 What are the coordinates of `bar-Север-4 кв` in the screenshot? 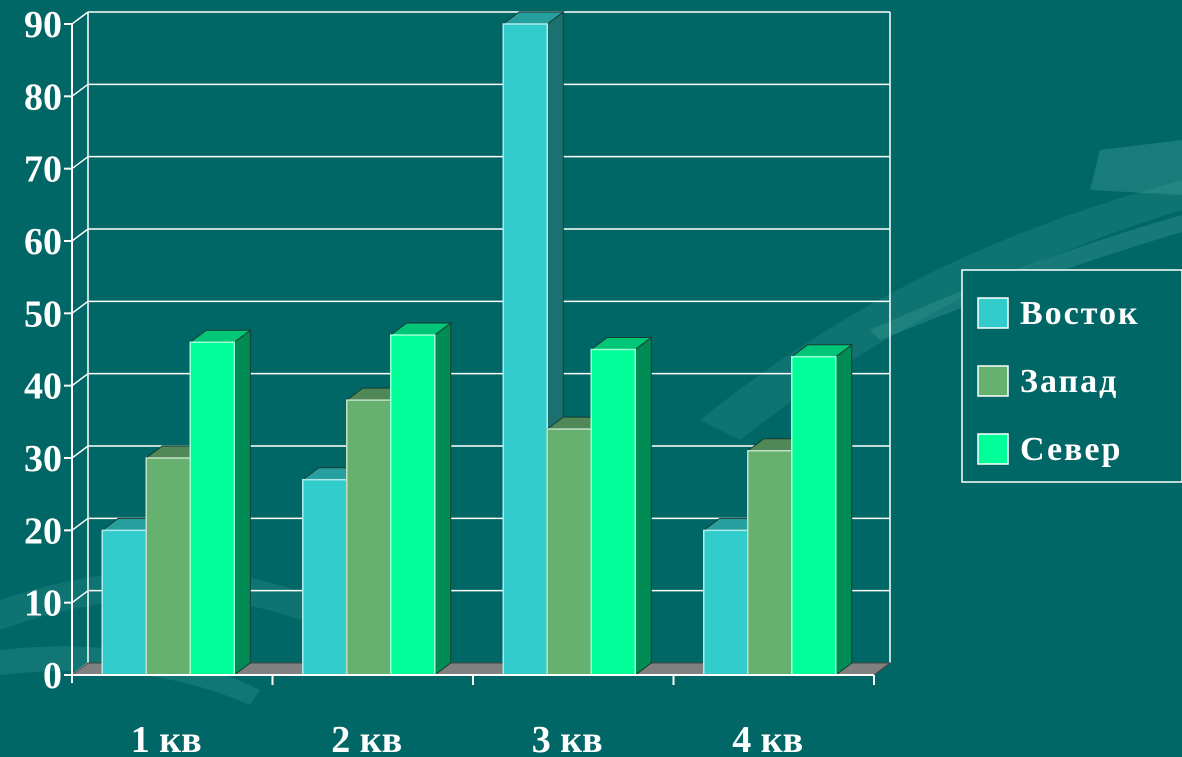 It's located at (822, 509).